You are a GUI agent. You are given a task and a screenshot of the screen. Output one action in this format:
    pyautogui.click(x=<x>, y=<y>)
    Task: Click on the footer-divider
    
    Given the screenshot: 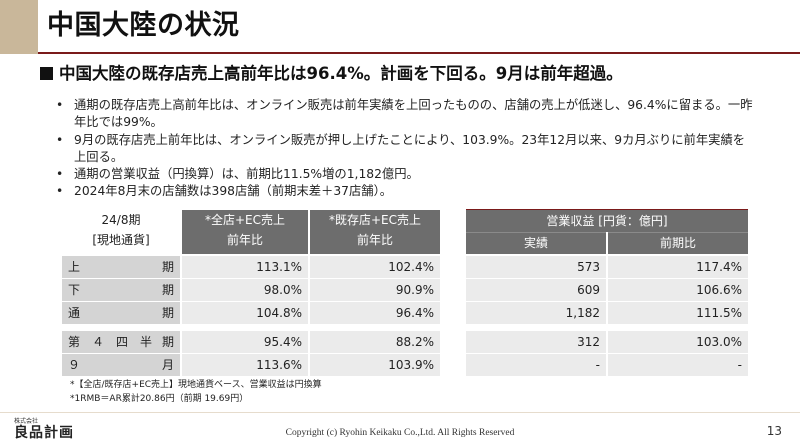 What is the action you would take?
    pyautogui.click(x=400, y=412)
    